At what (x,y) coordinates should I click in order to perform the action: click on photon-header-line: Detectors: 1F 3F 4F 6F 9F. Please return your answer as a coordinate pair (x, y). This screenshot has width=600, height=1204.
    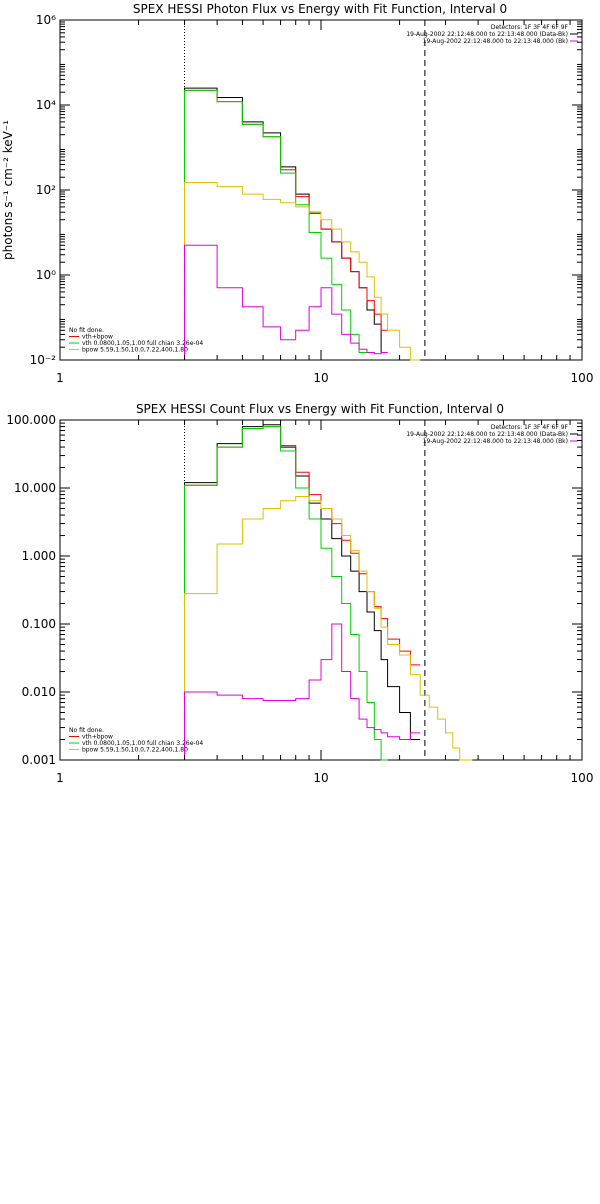
    Looking at the image, I should click on (530, 27).